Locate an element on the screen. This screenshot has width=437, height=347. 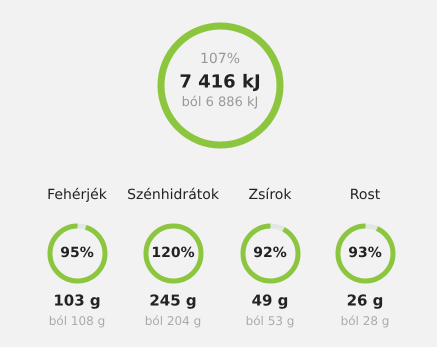
text: ból 108 g is located at coordinates (77, 321).